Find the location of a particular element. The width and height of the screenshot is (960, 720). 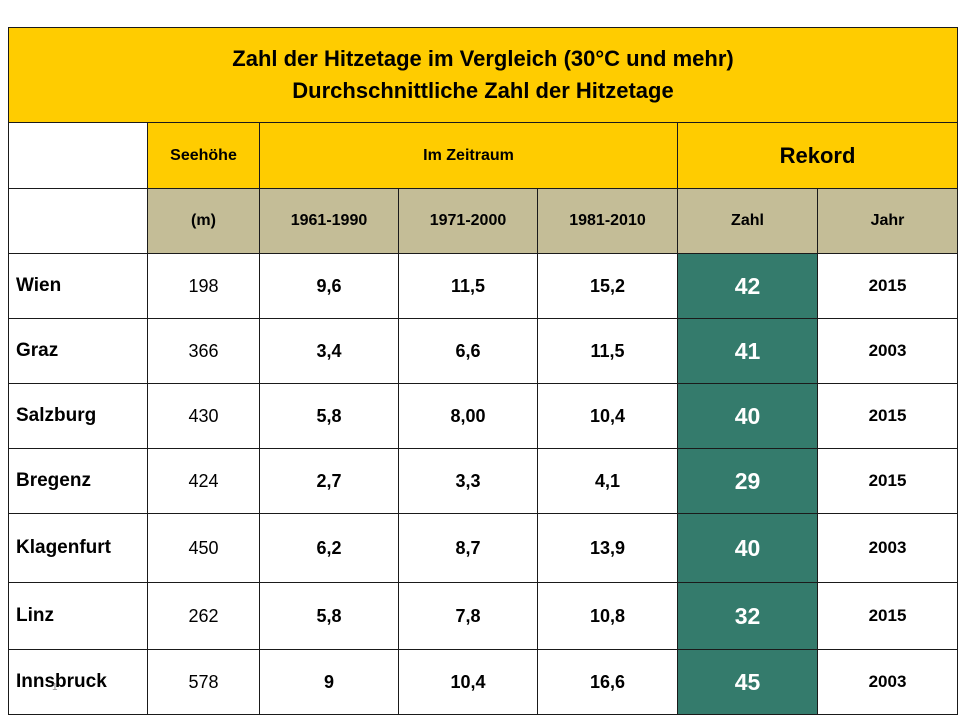

city-cell: Klagenfurt is located at coordinates (78, 548).